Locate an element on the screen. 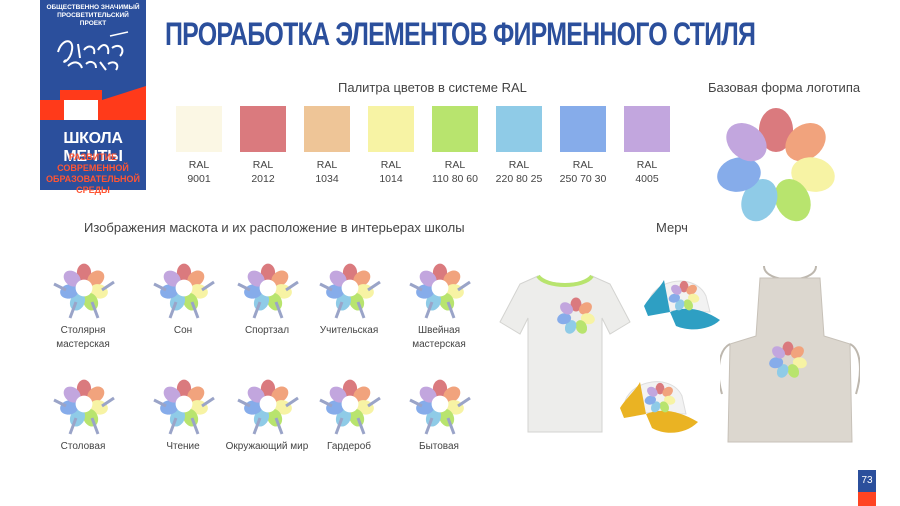 The image size is (900, 506). palette-heading: Палитра цветов в системе RAL is located at coordinates (432, 87).